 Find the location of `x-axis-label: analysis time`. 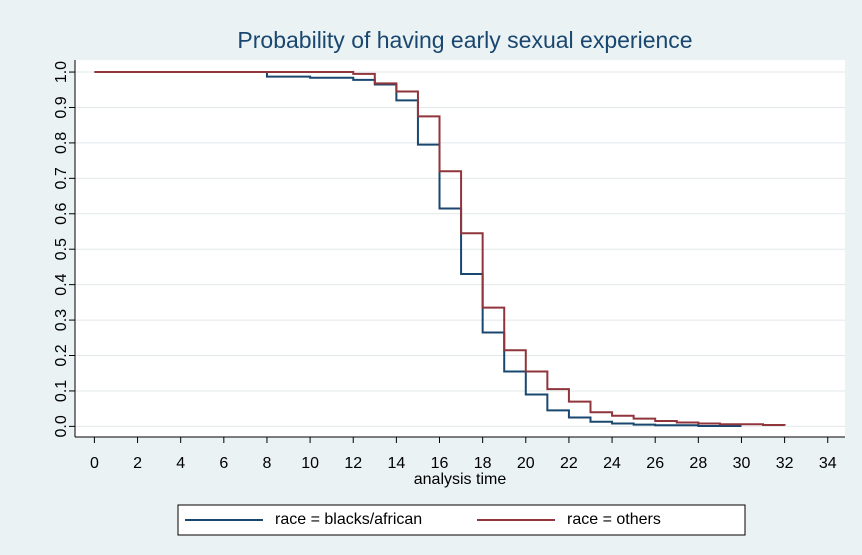

x-axis-label: analysis time is located at coordinates (460, 479).